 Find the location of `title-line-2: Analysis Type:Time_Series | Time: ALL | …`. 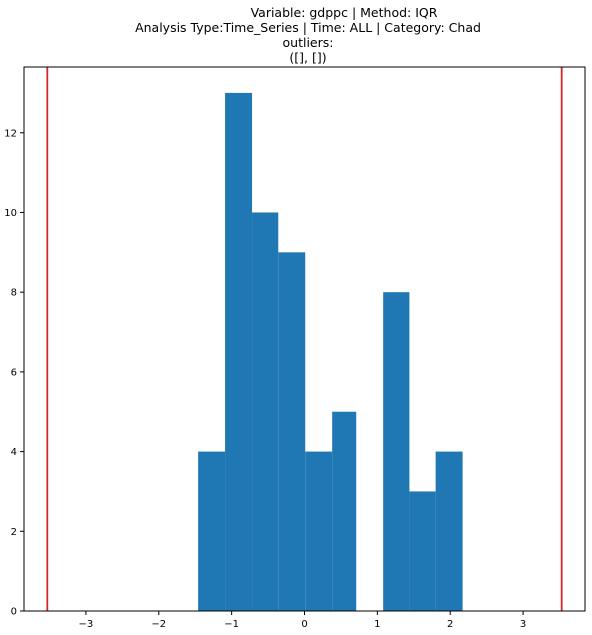

title-line-2: Analysis Type:Time_Series | Time: ALL | … is located at coordinates (308, 27).